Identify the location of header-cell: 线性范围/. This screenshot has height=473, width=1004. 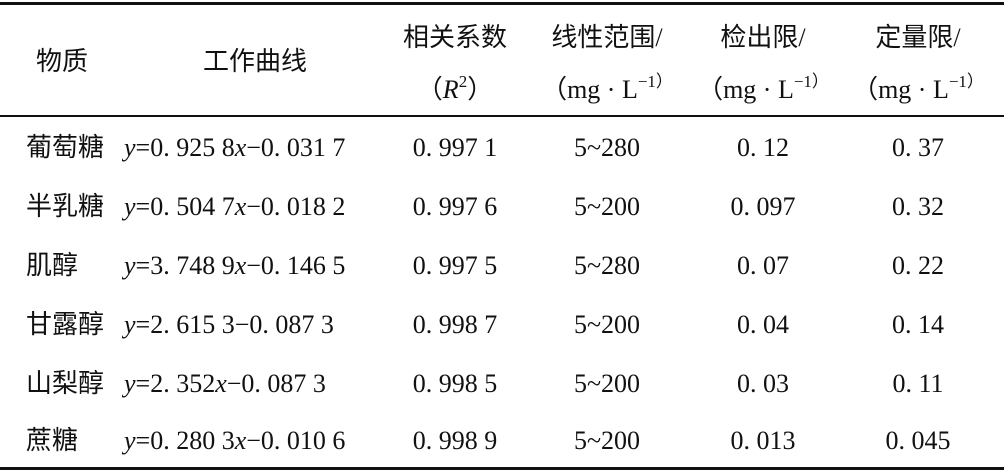
(606, 38).